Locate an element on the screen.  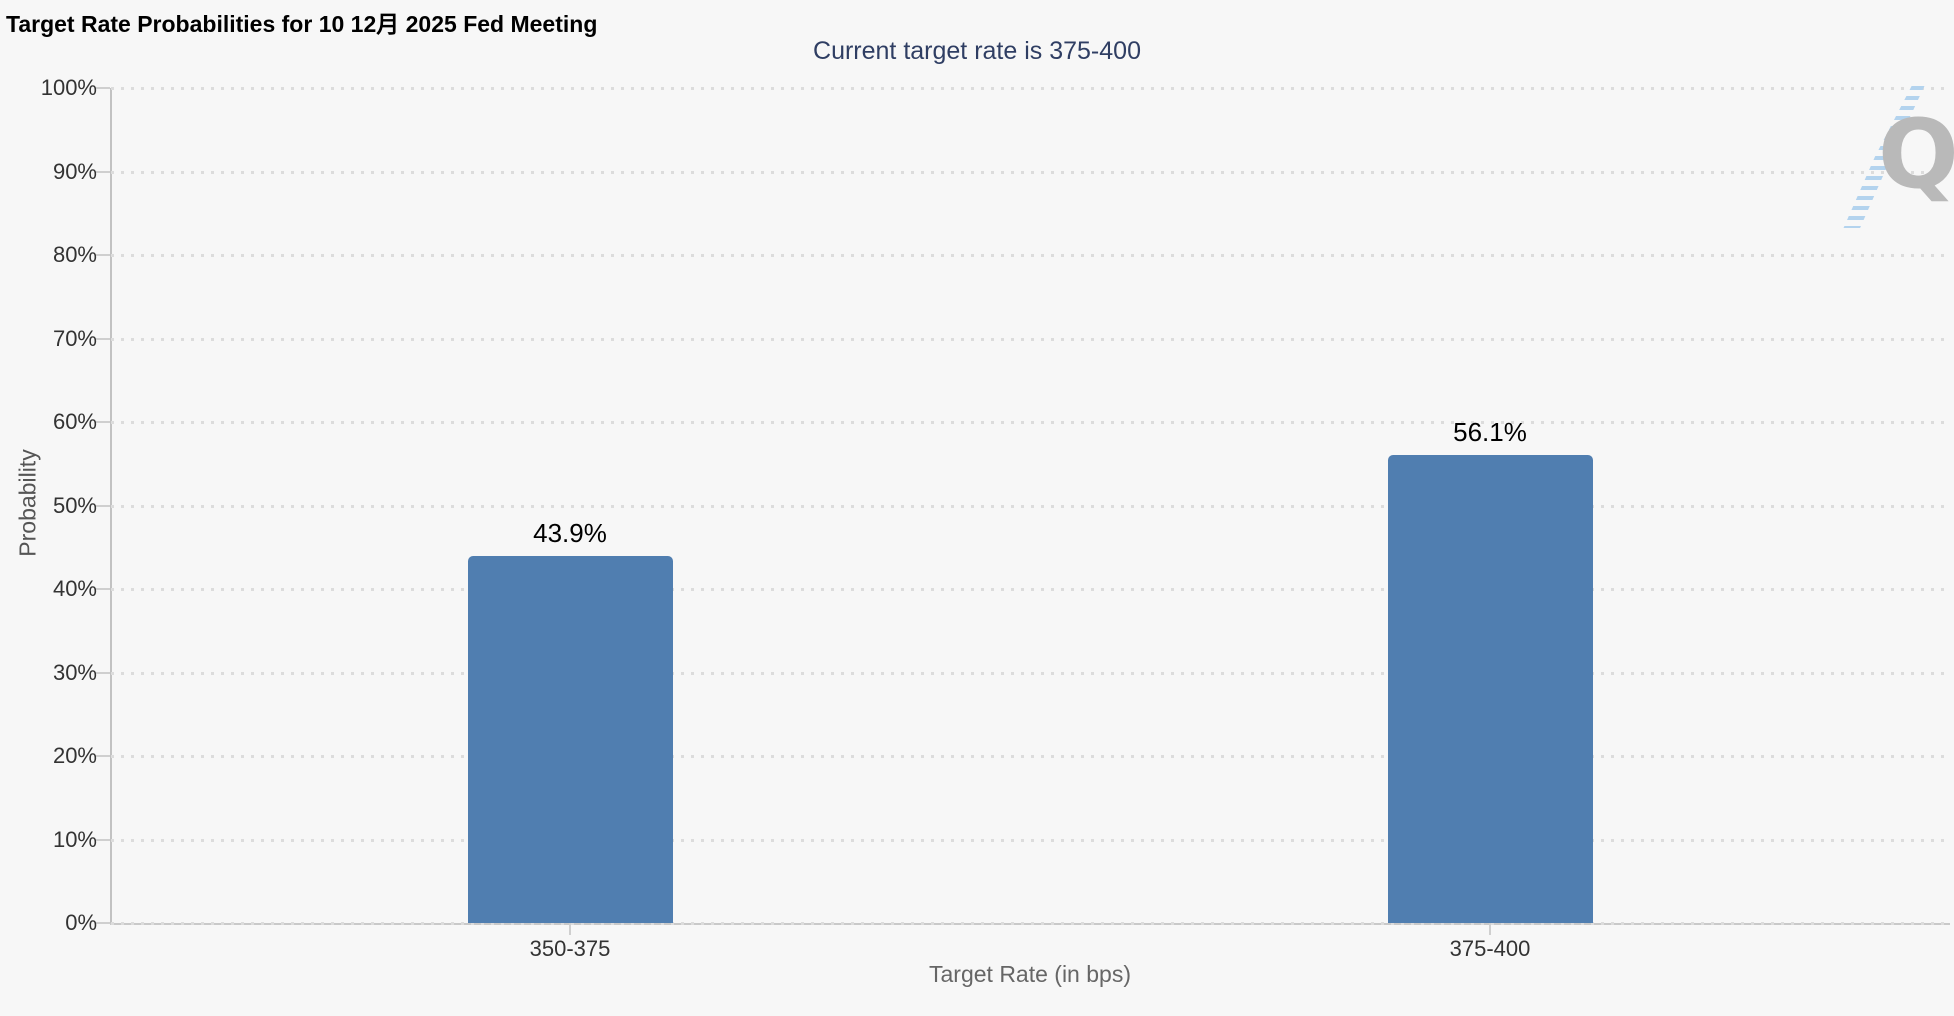
y-tick-label: 80% is located at coordinates (74, 254).